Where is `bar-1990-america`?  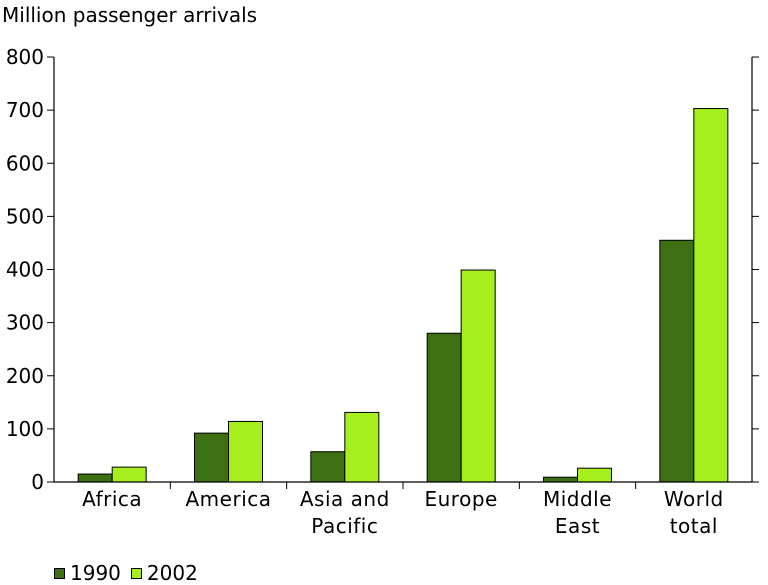
bar-1990-america is located at coordinates (211, 457).